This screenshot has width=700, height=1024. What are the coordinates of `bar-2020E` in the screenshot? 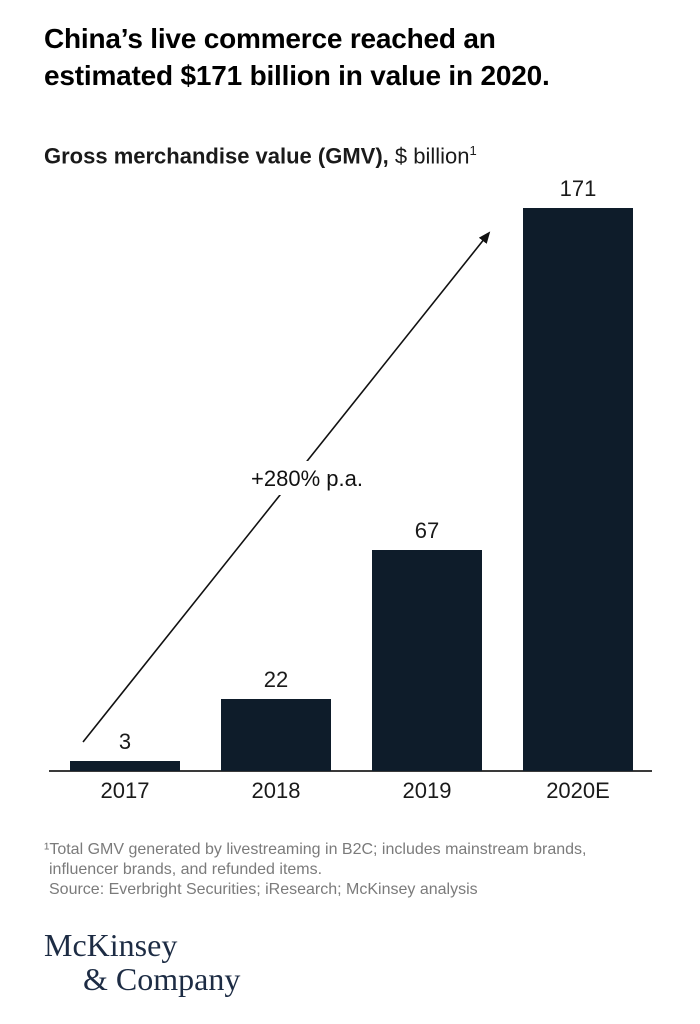 It's located at (578, 489).